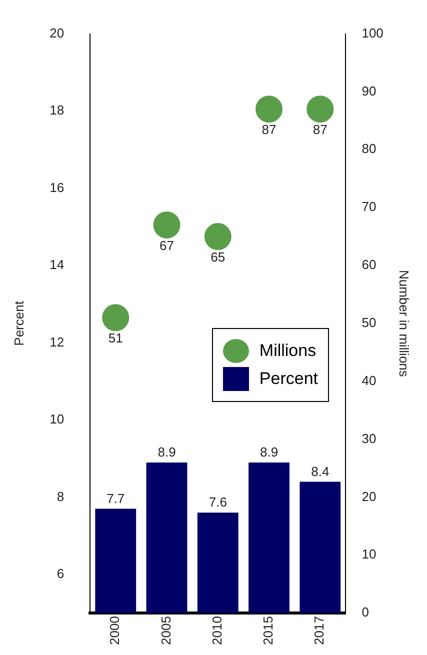 This screenshot has width=427, height=655. Describe the element at coordinates (404, 324) in the screenshot. I see `y2-axis-title: Number in millions` at that location.